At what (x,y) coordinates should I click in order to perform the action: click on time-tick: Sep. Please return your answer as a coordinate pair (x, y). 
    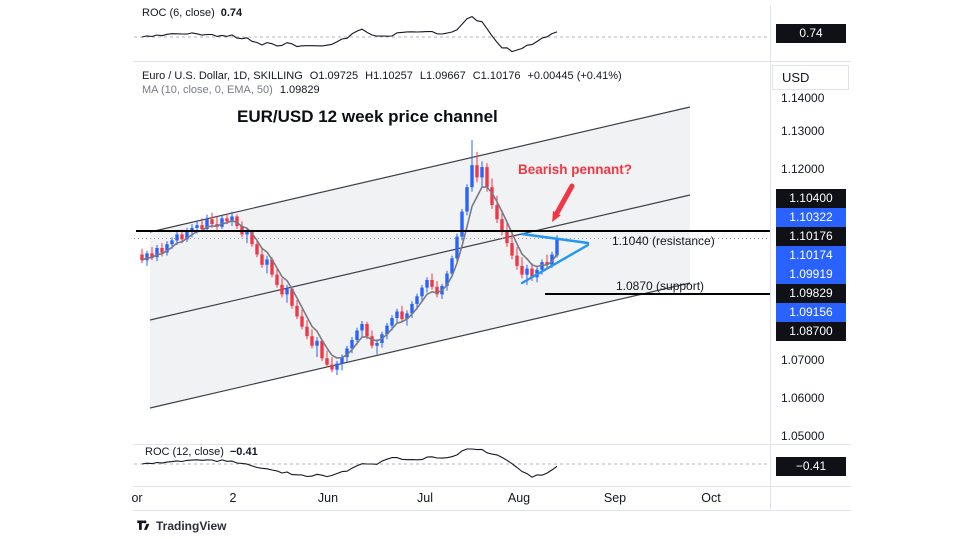
    Looking at the image, I should click on (615, 498).